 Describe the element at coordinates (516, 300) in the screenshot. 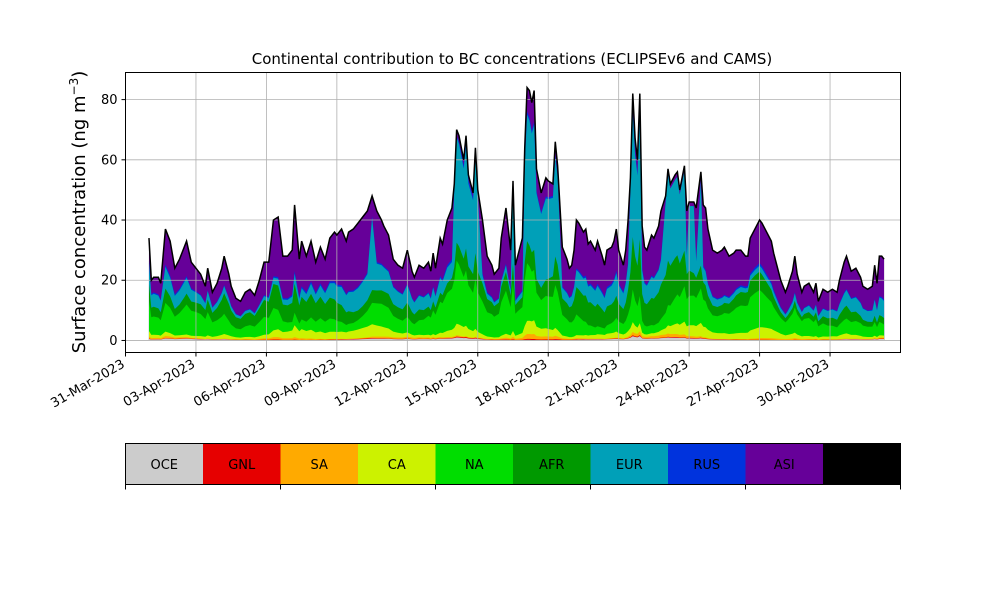

I see `area-na` at that location.